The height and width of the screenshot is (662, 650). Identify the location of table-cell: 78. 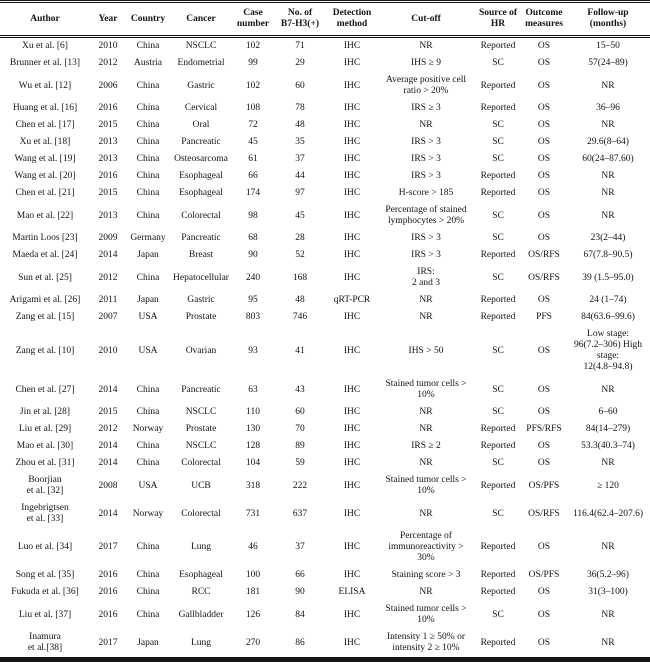
(300, 108).